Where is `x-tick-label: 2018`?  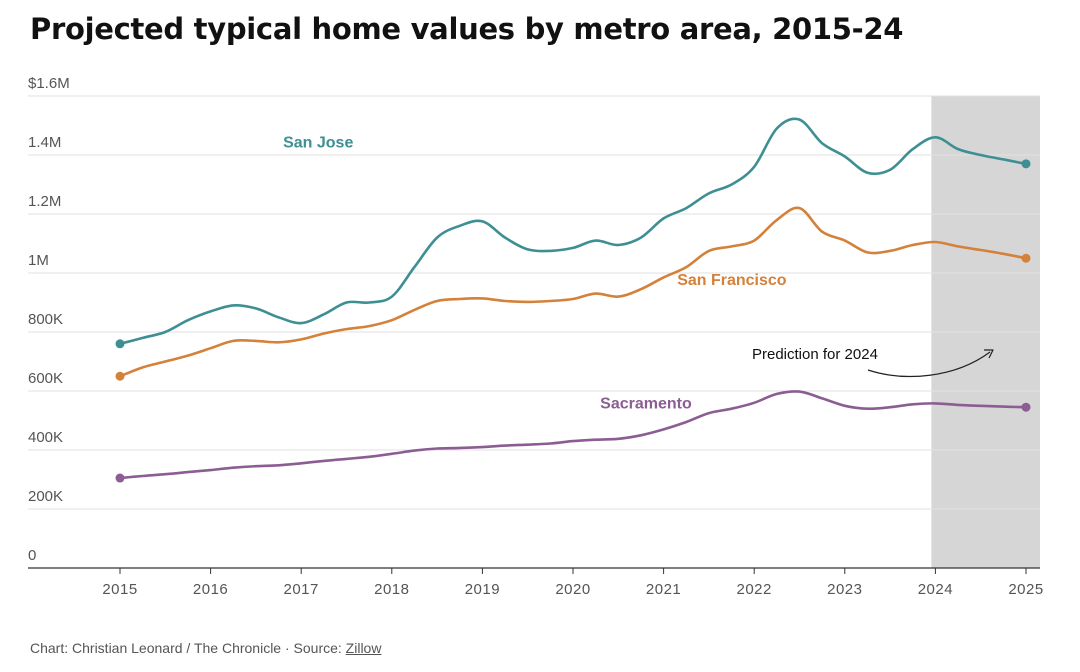 x-tick-label: 2018 is located at coordinates (391, 589).